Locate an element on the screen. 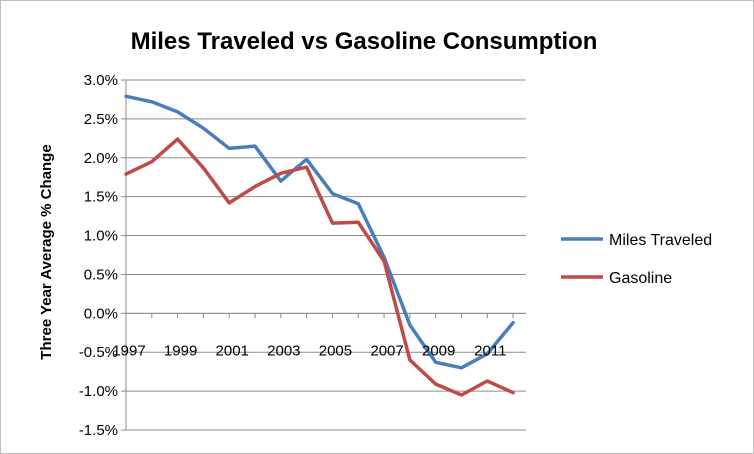 Image resolution: width=754 pixels, height=454 pixels. x-tick-label: 1997 is located at coordinates (128, 350).